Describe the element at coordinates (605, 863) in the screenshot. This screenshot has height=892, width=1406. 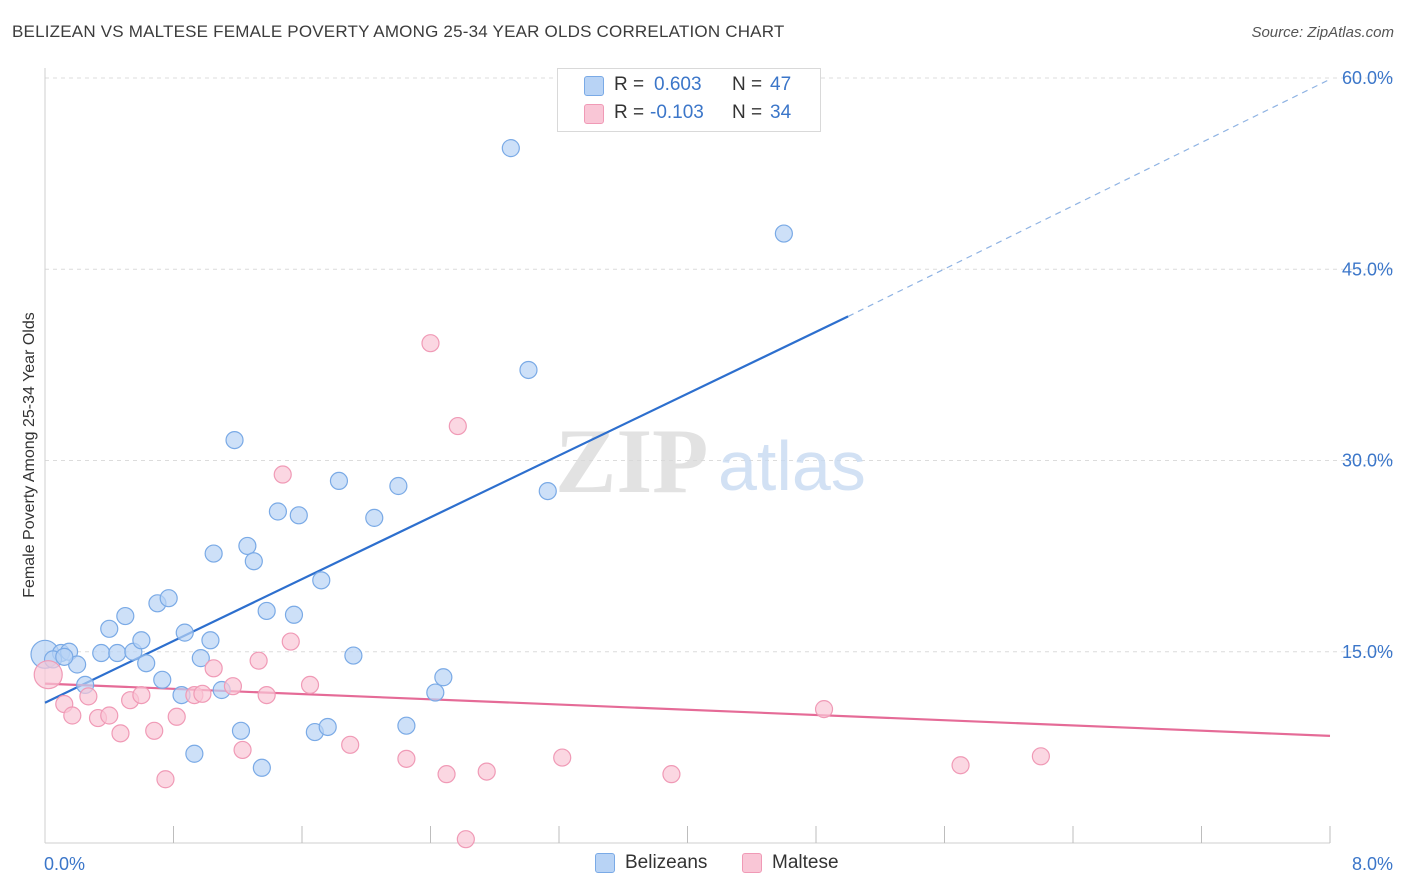
I see `belizeans-legend-swatch` at that location.